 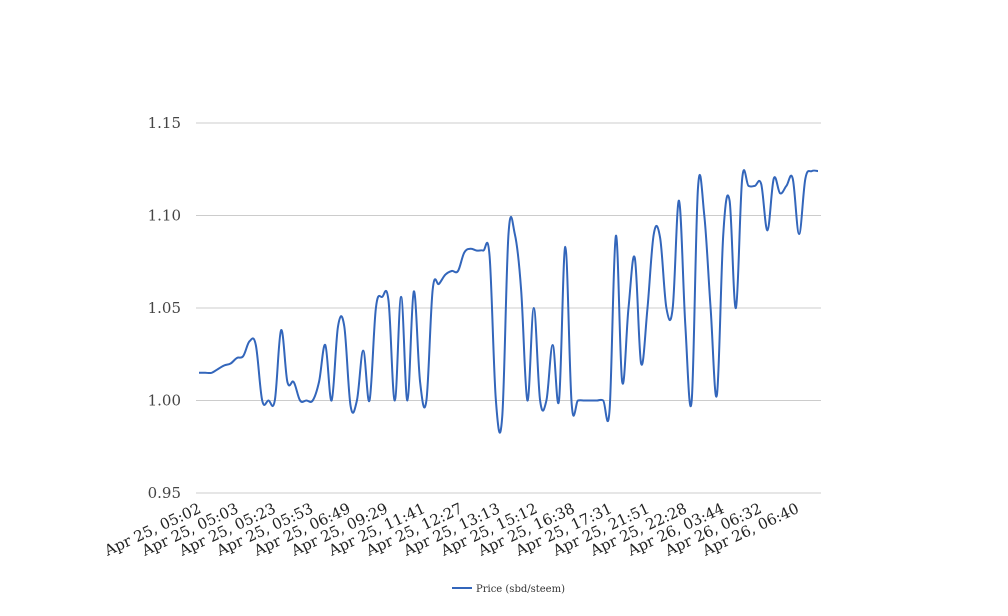 I want to click on y-axis-ticks: 1.15 1.10 1.05 1.00 0.95, so click(x=164, y=308).